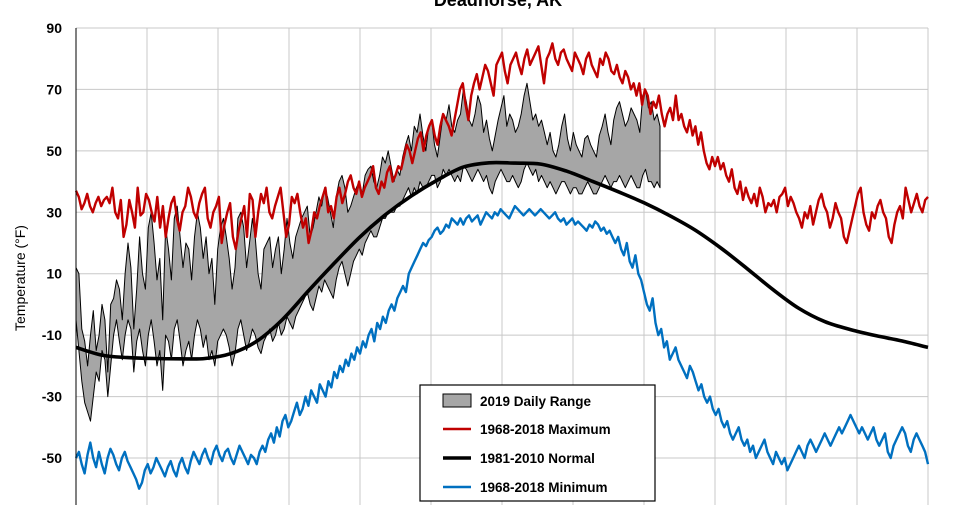 The width and height of the screenshot is (960, 505). I want to click on y-axis-label: Temperature (°F), so click(20, 278).